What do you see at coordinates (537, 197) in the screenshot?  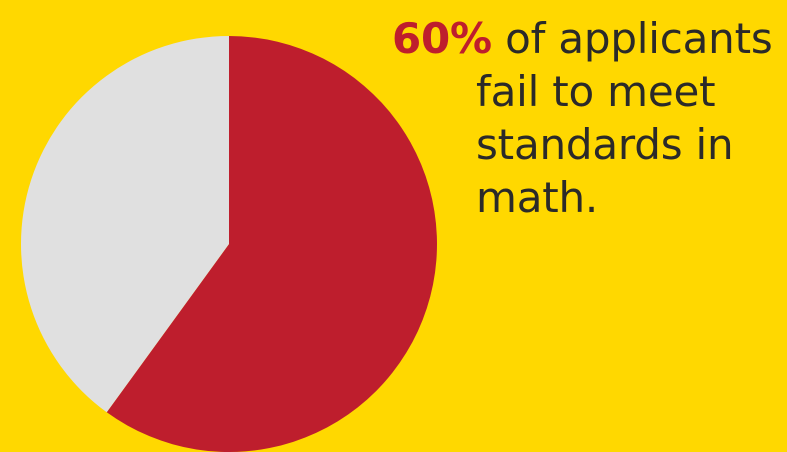 I see `statistic-line-4: math.` at bounding box center [537, 197].